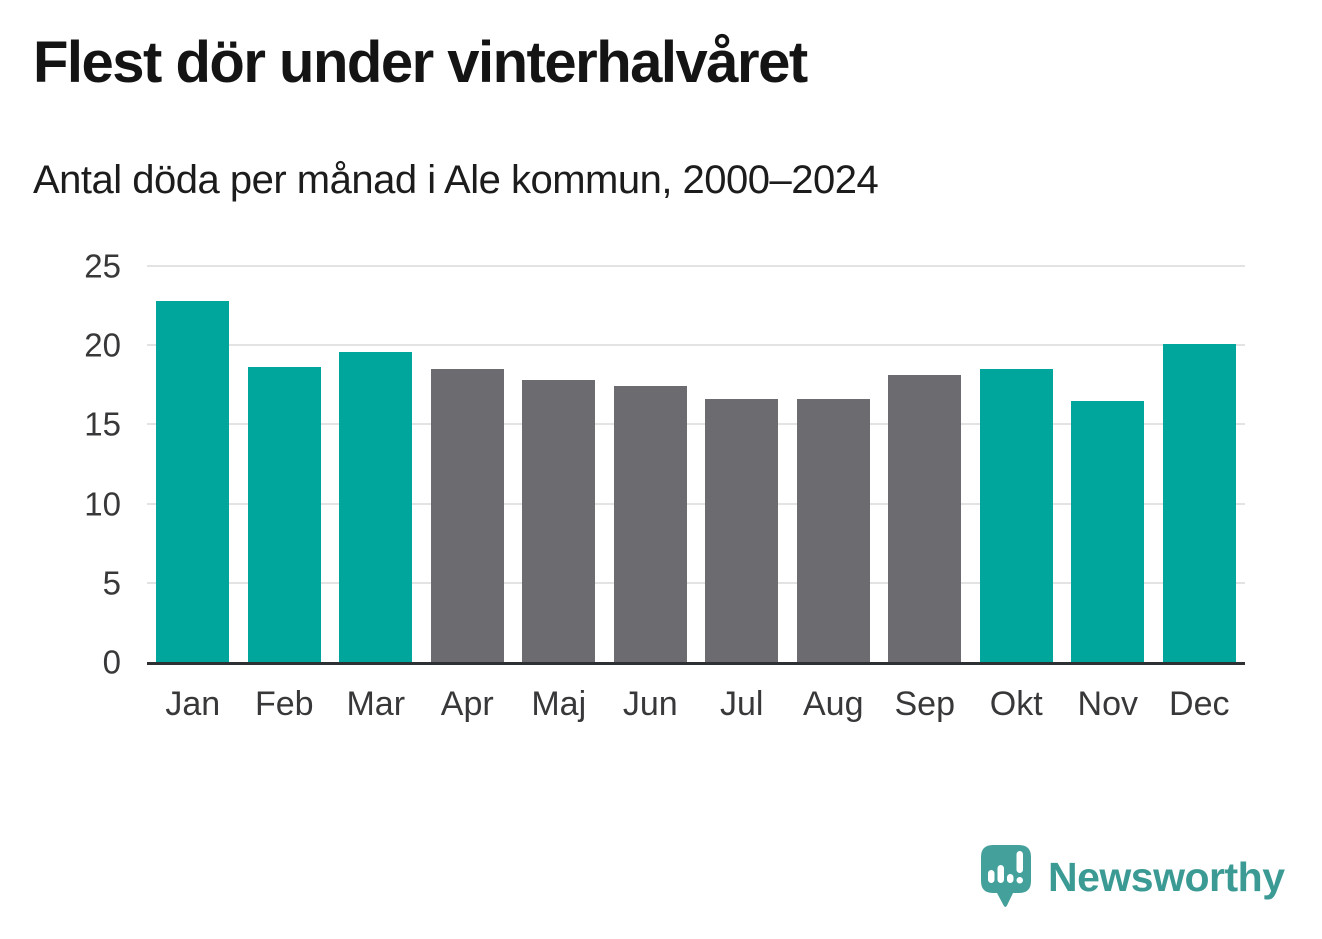 The width and height of the screenshot is (1322, 939). What do you see at coordinates (742, 530) in the screenshot?
I see `bar-jul` at bounding box center [742, 530].